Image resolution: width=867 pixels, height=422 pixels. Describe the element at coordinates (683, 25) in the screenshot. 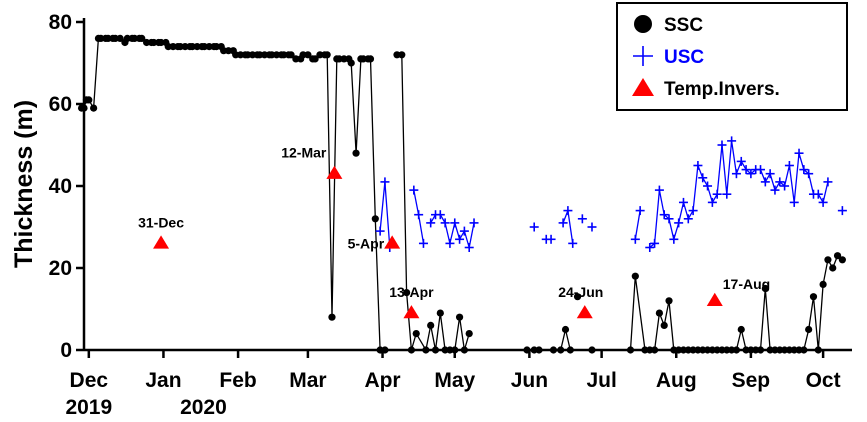

I see `legend-label: SSC` at that location.